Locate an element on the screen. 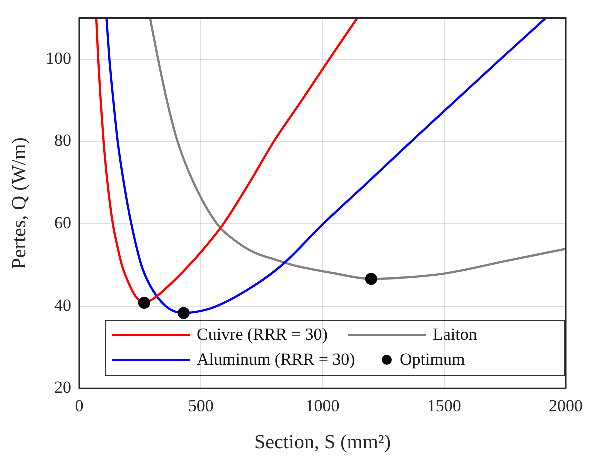 The width and height of the screenshot is (601, 463). y-tick-label: 100 is located at coordinates (59, 58).